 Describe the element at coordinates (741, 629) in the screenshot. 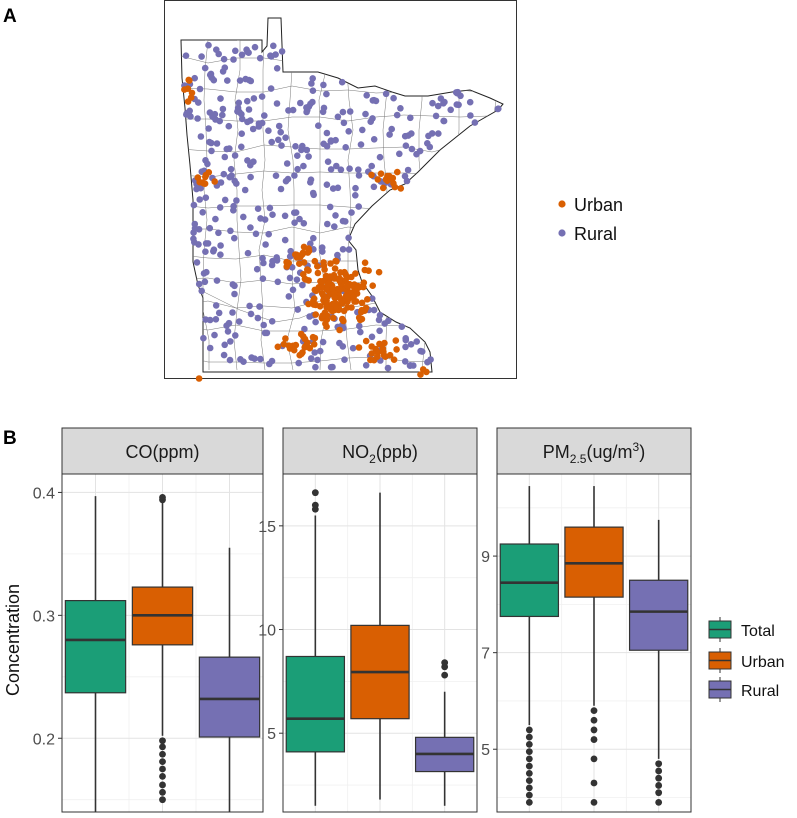

I see `legend-item-total: Total` at that location.